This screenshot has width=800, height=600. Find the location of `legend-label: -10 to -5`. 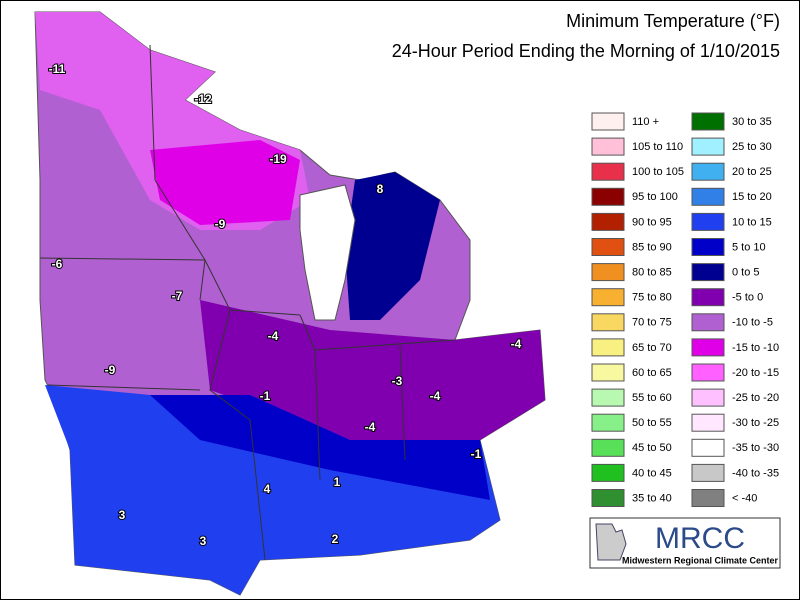

legend-label: -10 to -5 is located at coordinates (752, 323).